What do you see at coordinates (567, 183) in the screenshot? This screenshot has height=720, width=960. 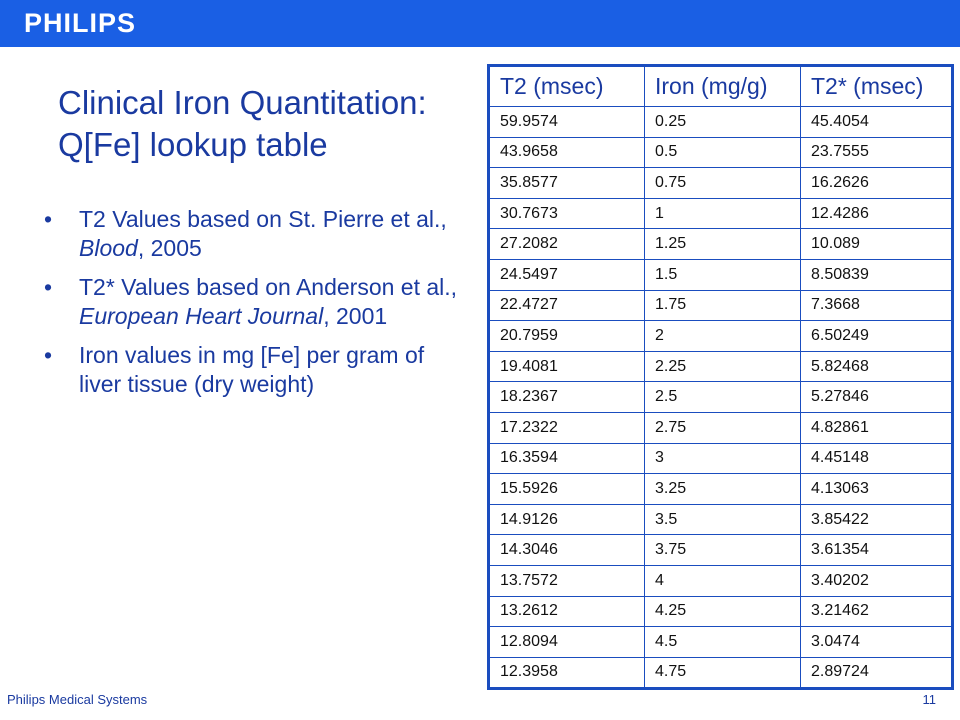 I see `cell-t2: 35.8577` at bounding box center [567, 183].